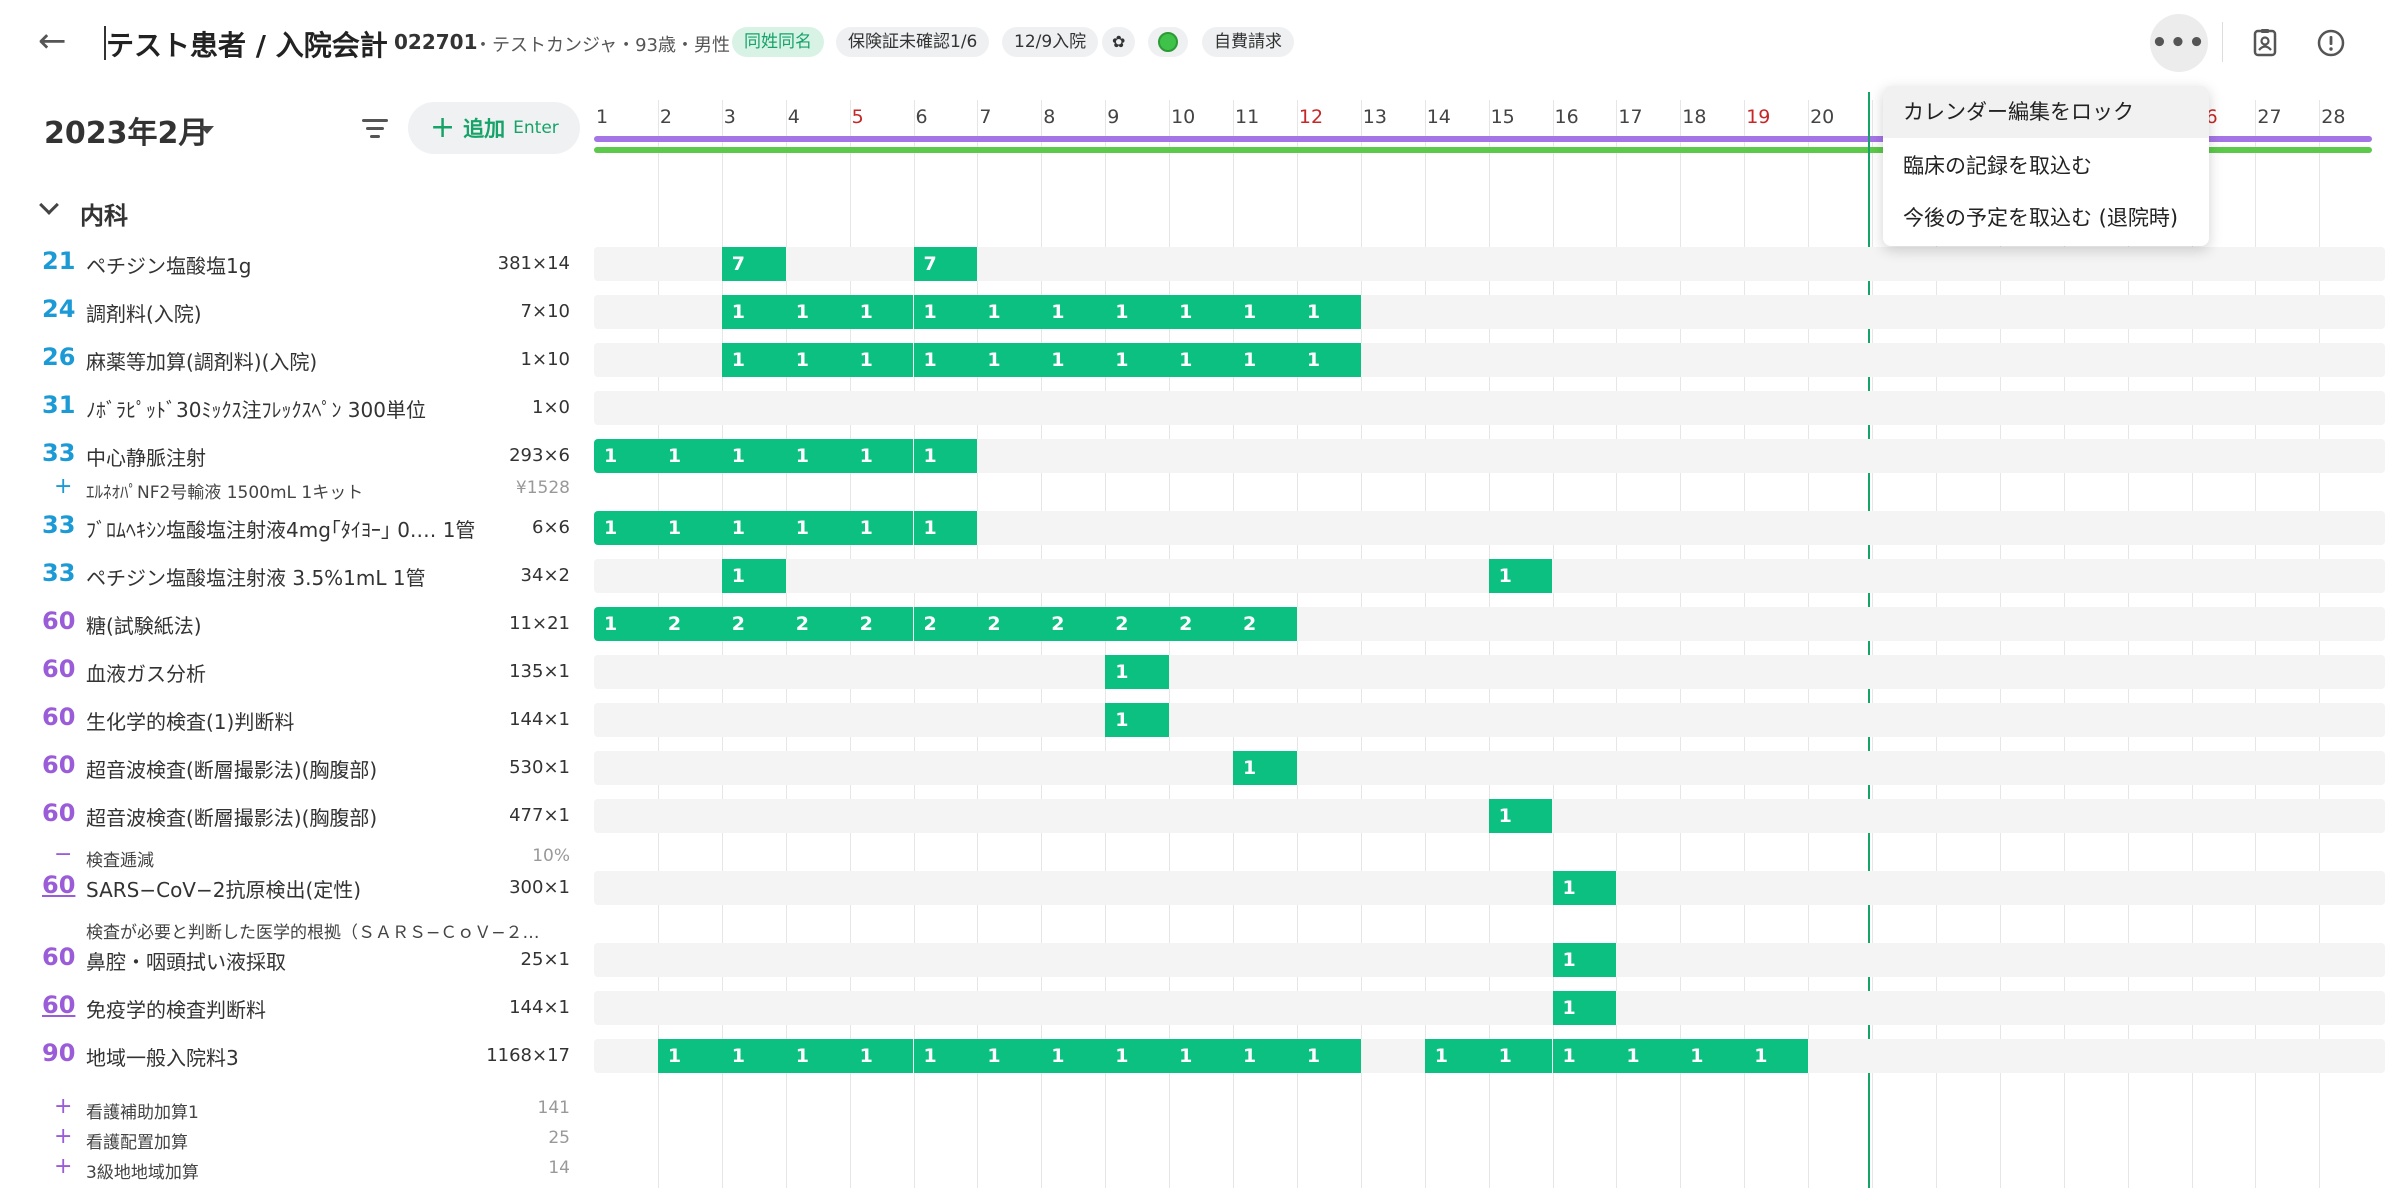 This screenshot has height=1188, width=2385. Describe the element at coordinates (921, 117) in the screenshot. I see `day-header: 6` at that location.